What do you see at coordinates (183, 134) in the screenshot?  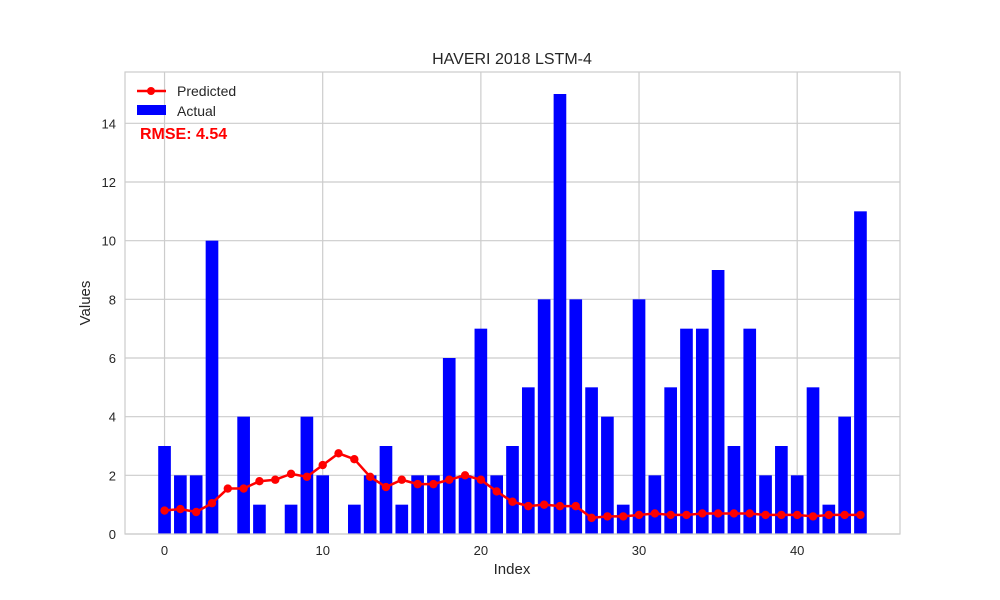 I see `rmse-annotation: RMSE: 4.54` at bounding box center [183, 134].